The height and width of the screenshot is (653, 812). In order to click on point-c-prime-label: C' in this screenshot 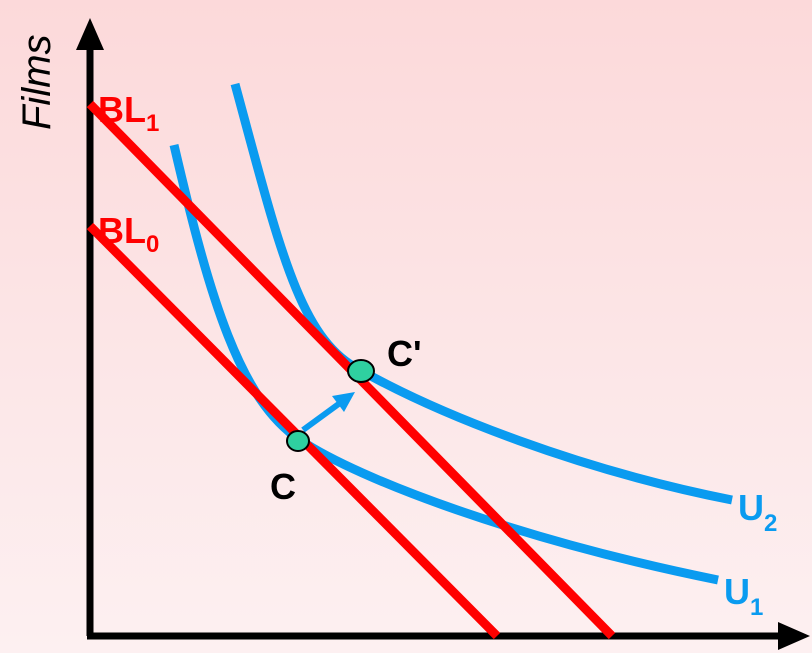, I will do `click(404, 353)`.